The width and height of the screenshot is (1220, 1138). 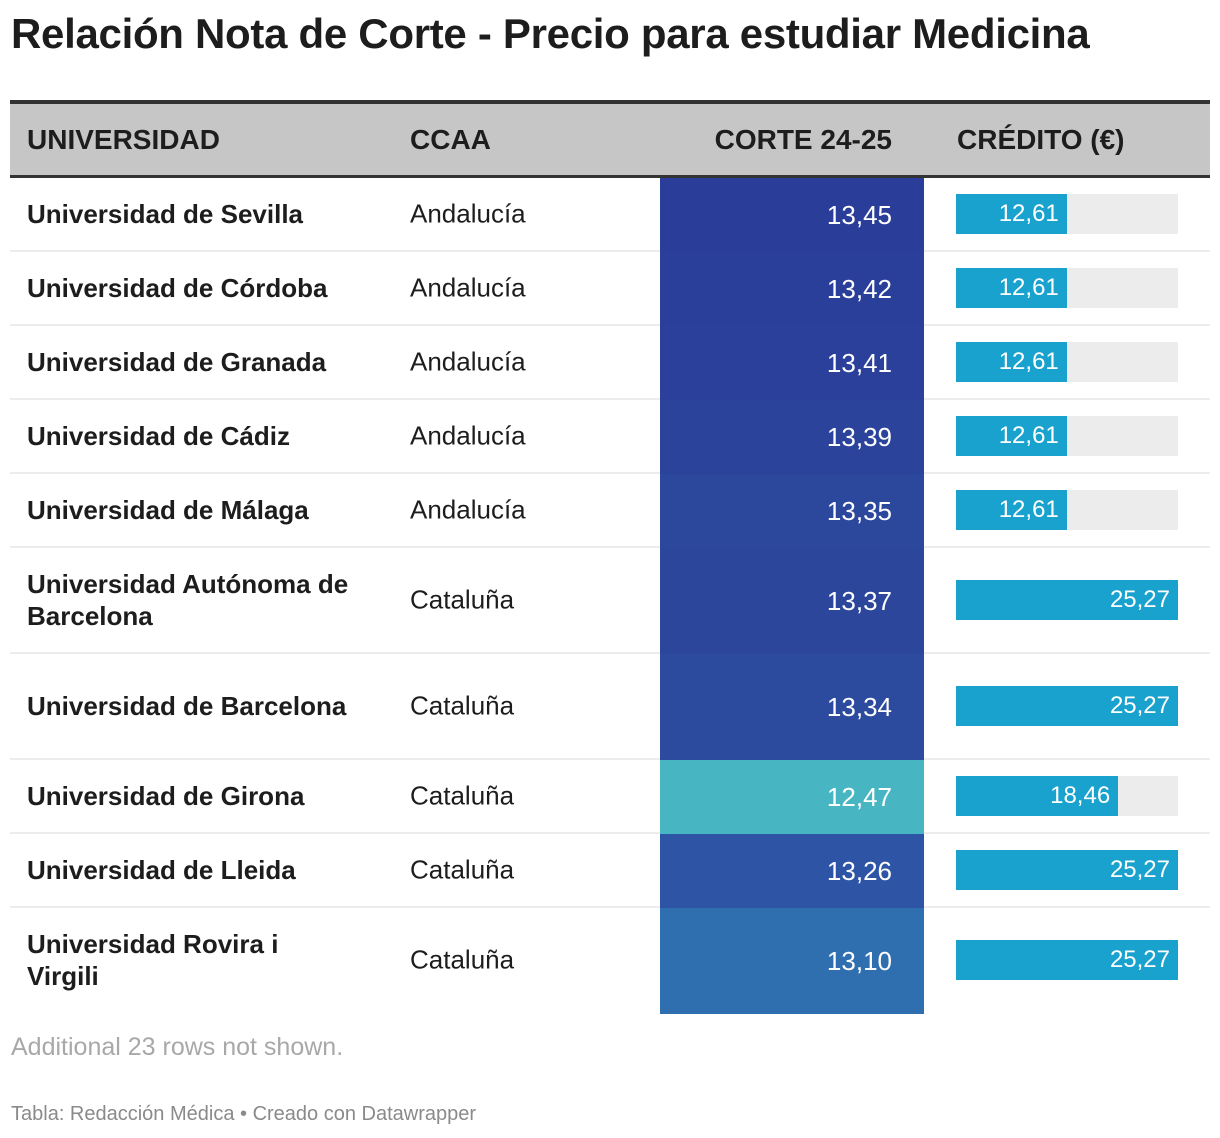 What do you see at coordinates (859, 436) in the screenshot?
I see `corte-value: 13,39` at bounding box center [859, 436].